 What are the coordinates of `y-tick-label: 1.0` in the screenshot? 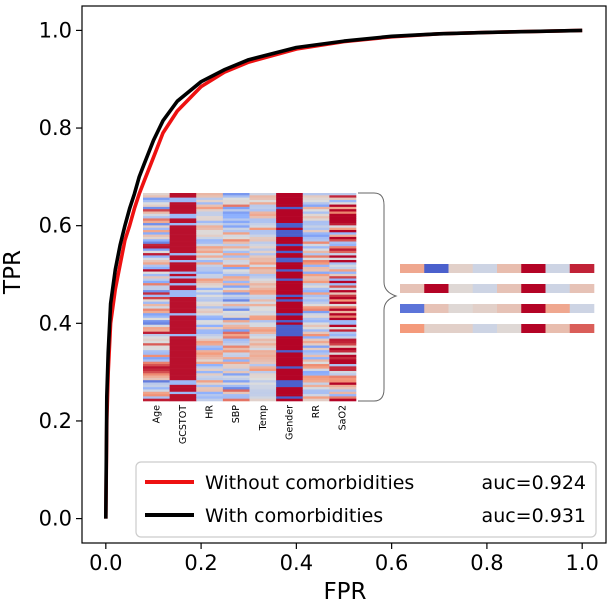 It's located at (55, 30).